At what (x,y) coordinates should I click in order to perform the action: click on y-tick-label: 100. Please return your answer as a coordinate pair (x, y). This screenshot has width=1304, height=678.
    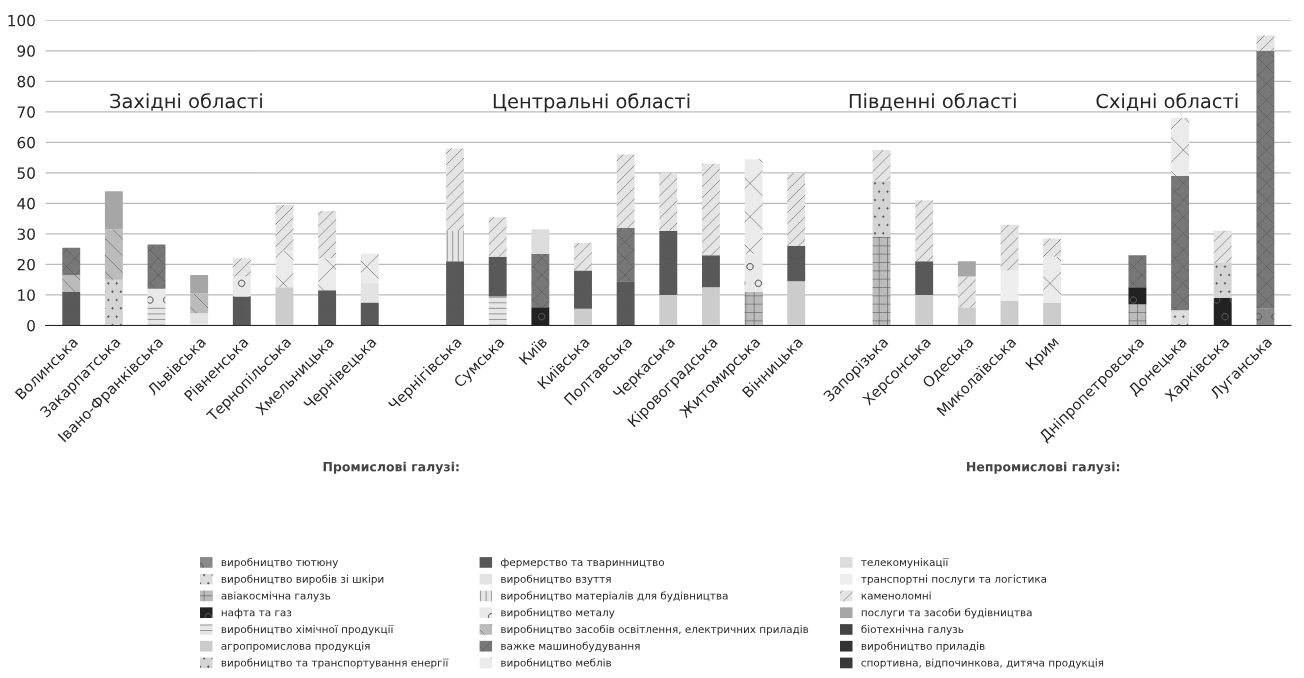
    Looking at the image, I should click on (21, 20).